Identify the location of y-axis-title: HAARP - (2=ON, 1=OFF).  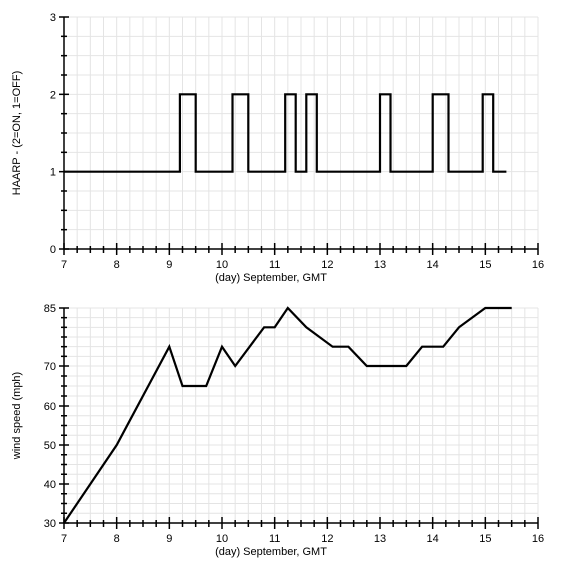
(17, 133).